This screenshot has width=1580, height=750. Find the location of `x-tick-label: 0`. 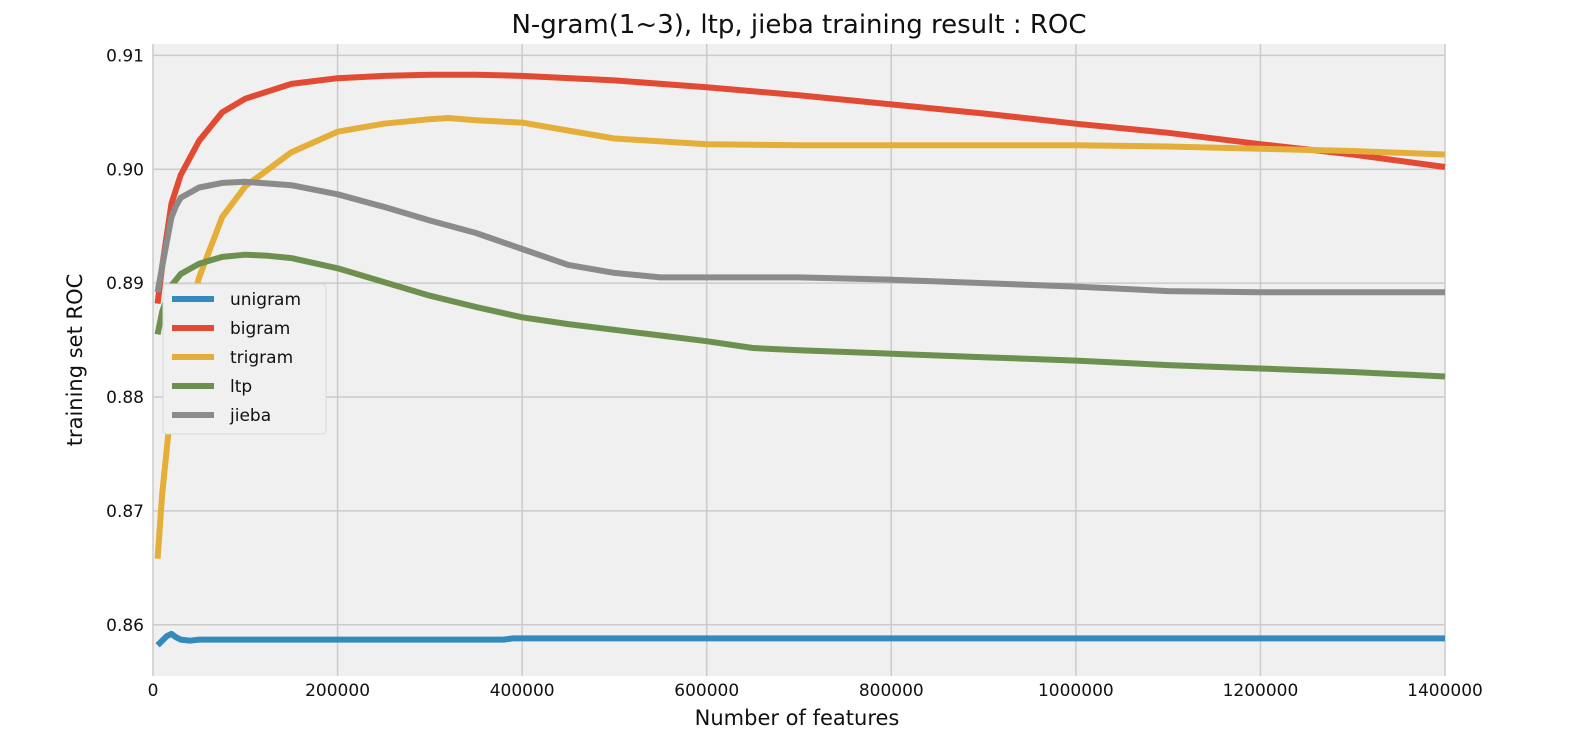

x-tick-label: 0 is located at coordinates (153, 691).